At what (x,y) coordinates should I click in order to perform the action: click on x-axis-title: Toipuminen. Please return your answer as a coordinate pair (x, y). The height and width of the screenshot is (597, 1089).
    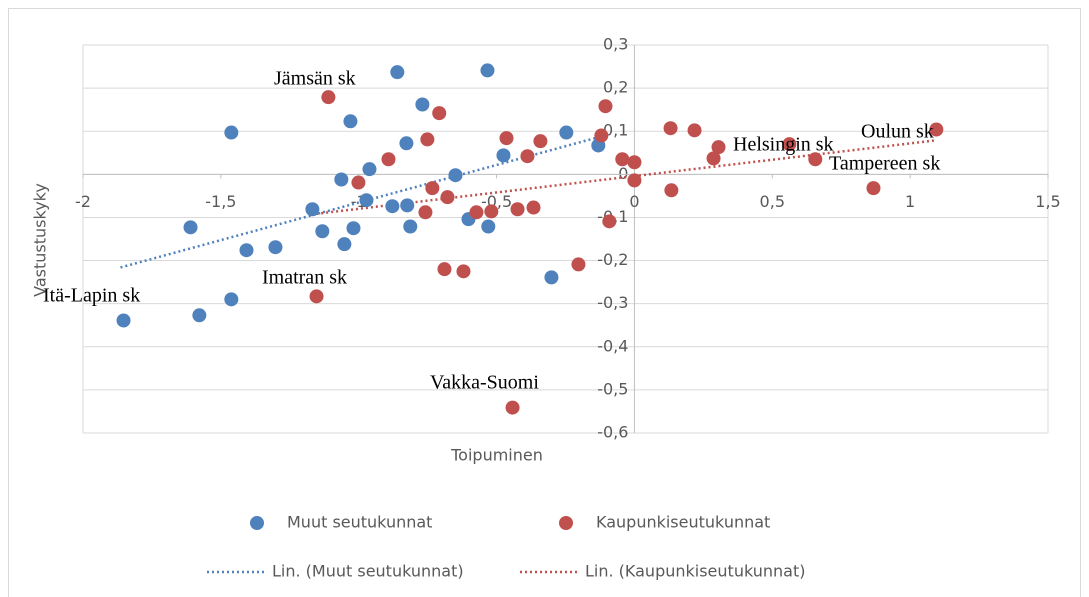
    Looking at the image, I should click on (496, 455).